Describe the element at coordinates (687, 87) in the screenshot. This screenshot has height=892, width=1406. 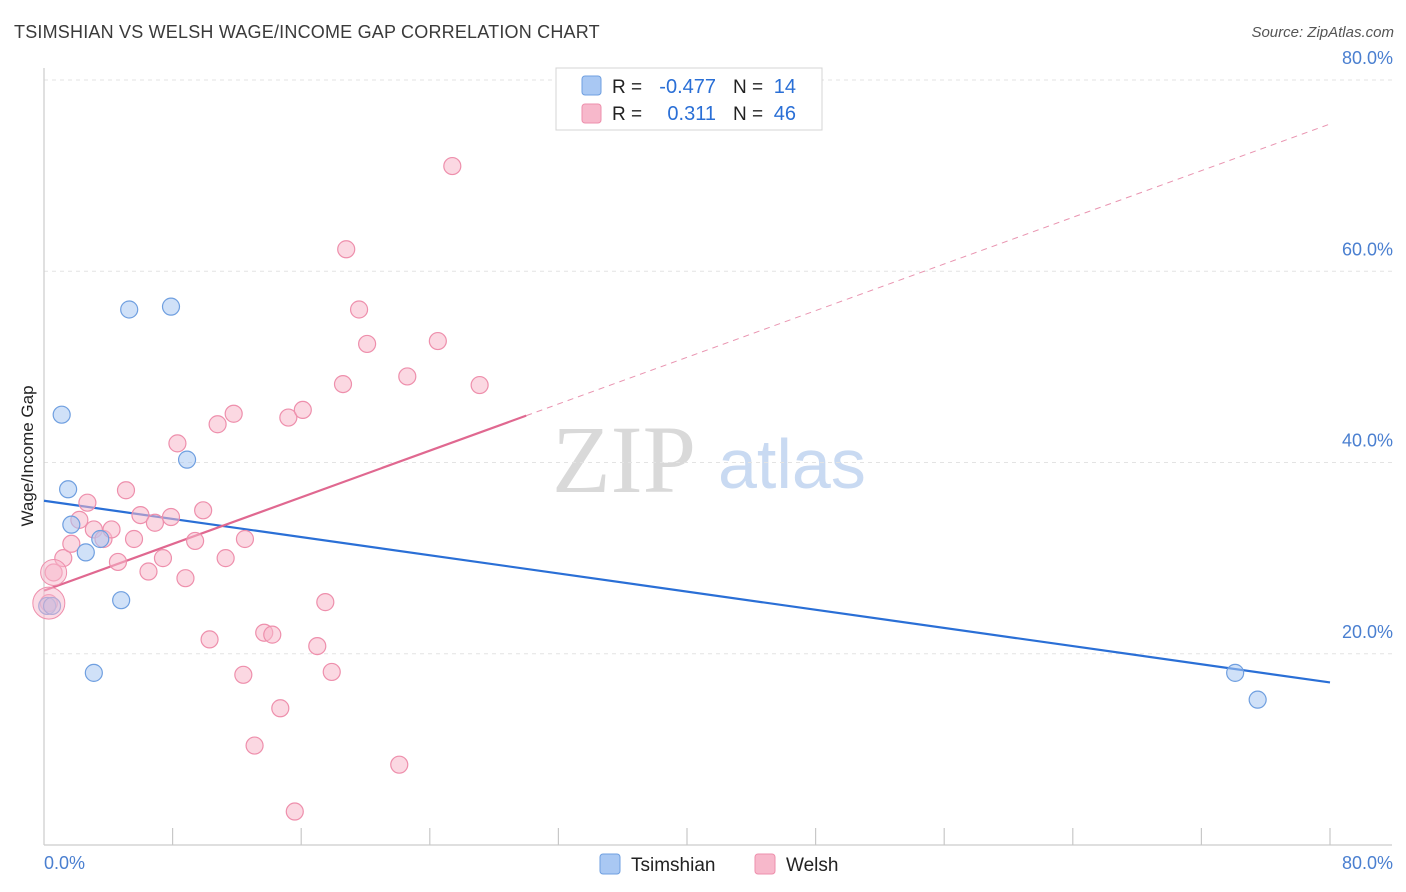
I see `stats-r-value-tsimshian: -0.477` at that location.